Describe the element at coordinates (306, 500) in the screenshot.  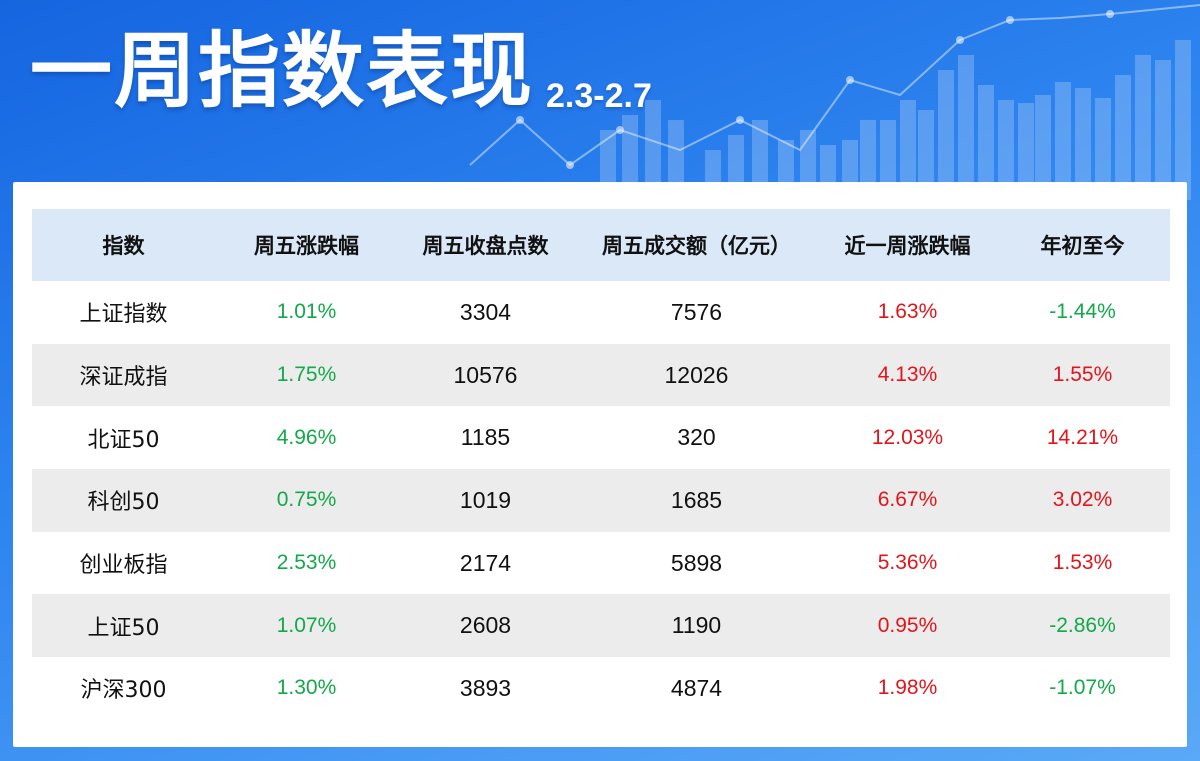
I see `fri-change: 0.75%` at that location.